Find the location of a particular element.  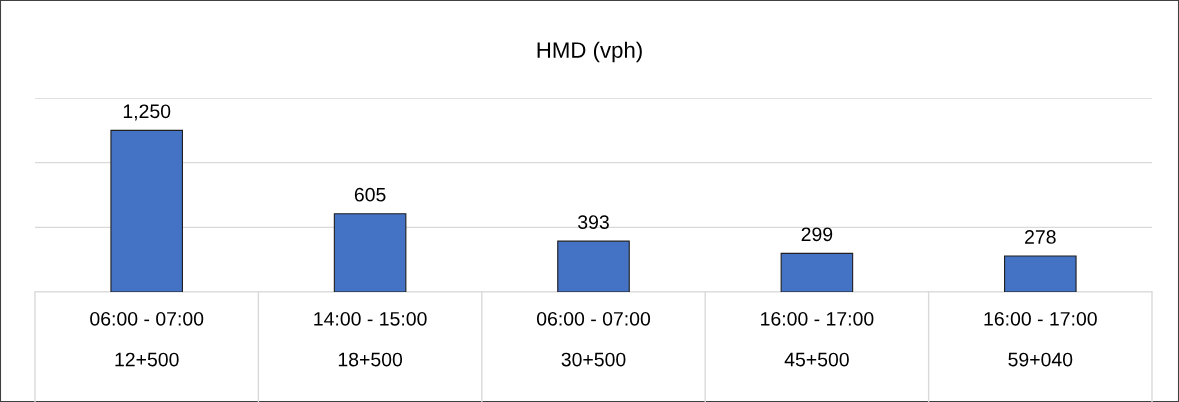

data-label: 278 is located at coordinates (1040, 237).